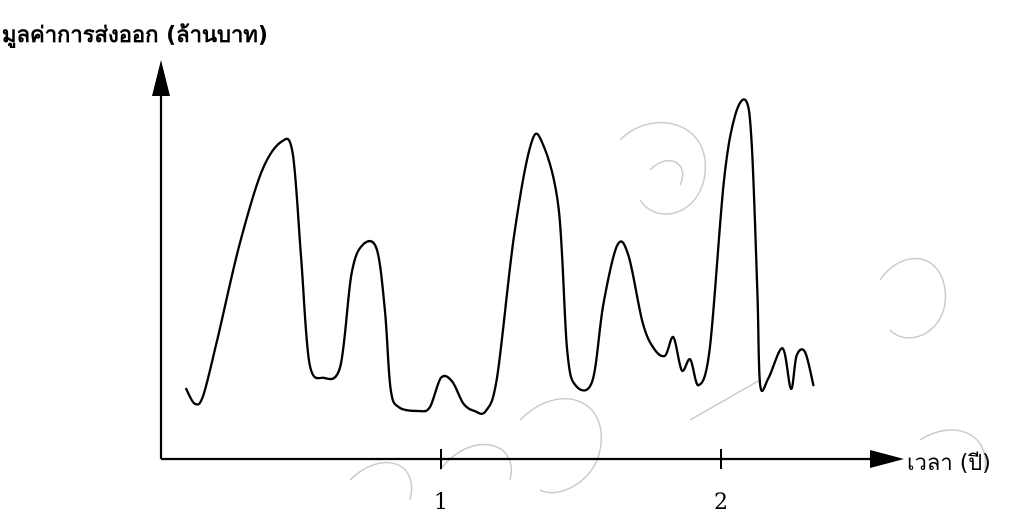 This screenshot has width=1012, height=523. I want to click on x-tick-label-2: 2, so click(721, 502).